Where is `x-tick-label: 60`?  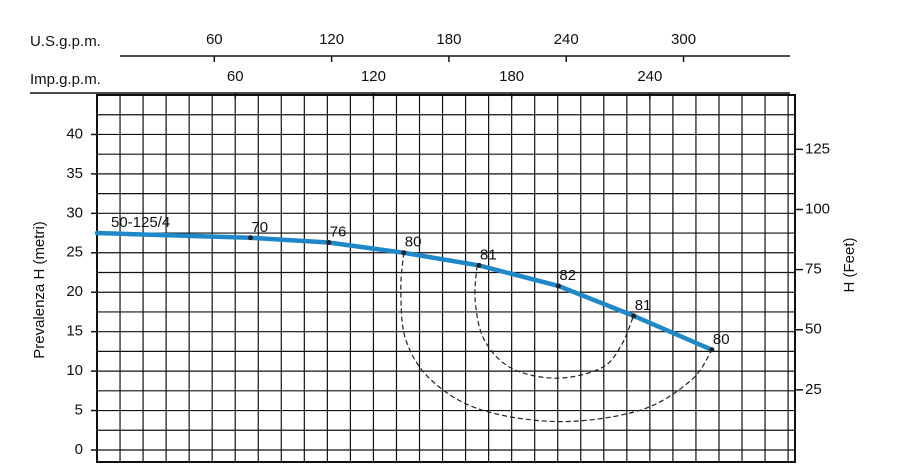 x-tick-label: 60 is located at coordinates (214, 39).